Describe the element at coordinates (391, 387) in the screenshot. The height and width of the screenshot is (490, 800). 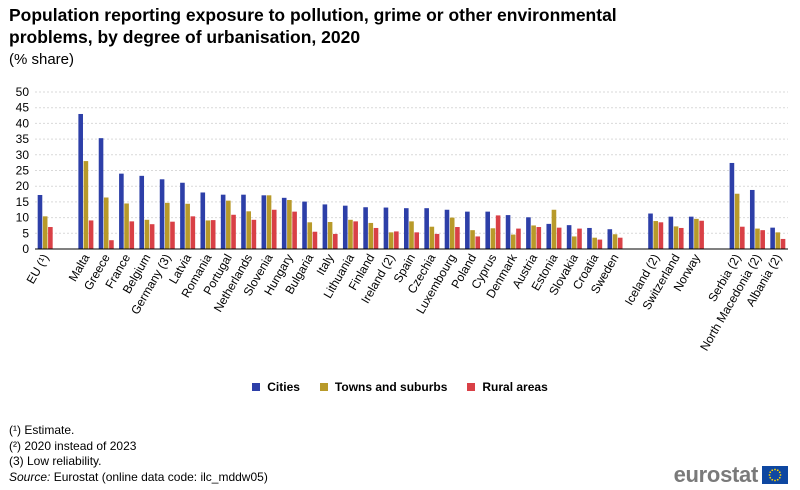
I see `legend-label-towns: Towns and suburbs` at that location.